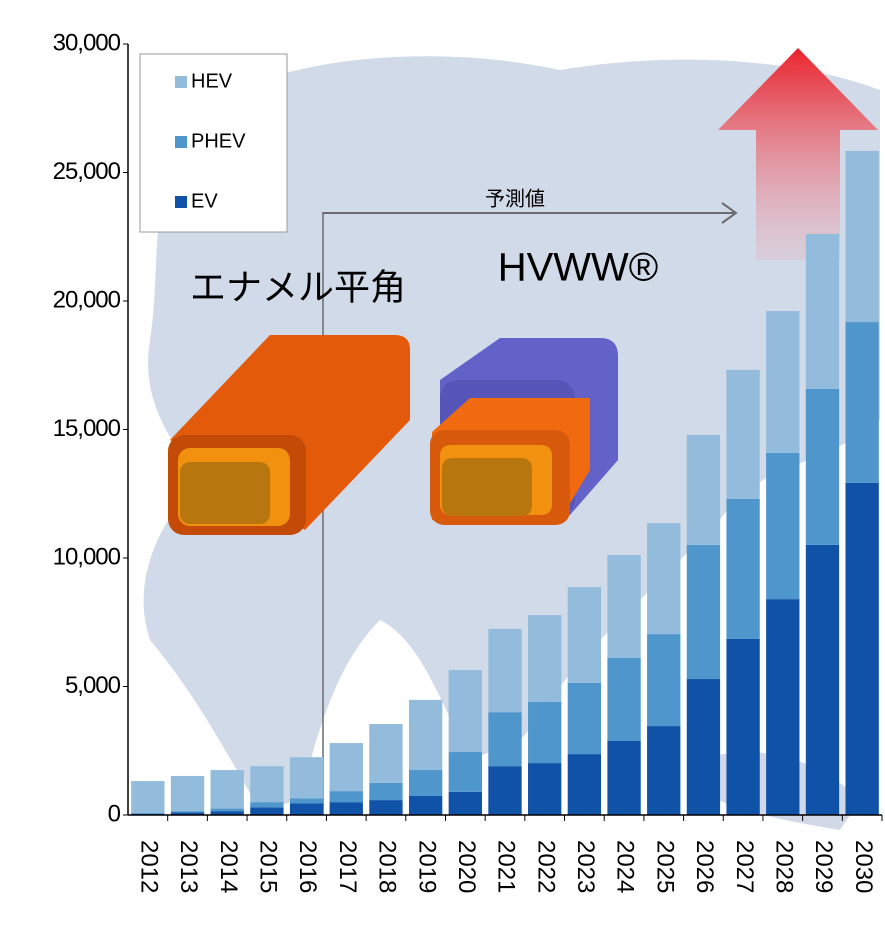 The width and height of the screenshot is (885, 930). I want to click on growth-arrow, so click(798, 154).